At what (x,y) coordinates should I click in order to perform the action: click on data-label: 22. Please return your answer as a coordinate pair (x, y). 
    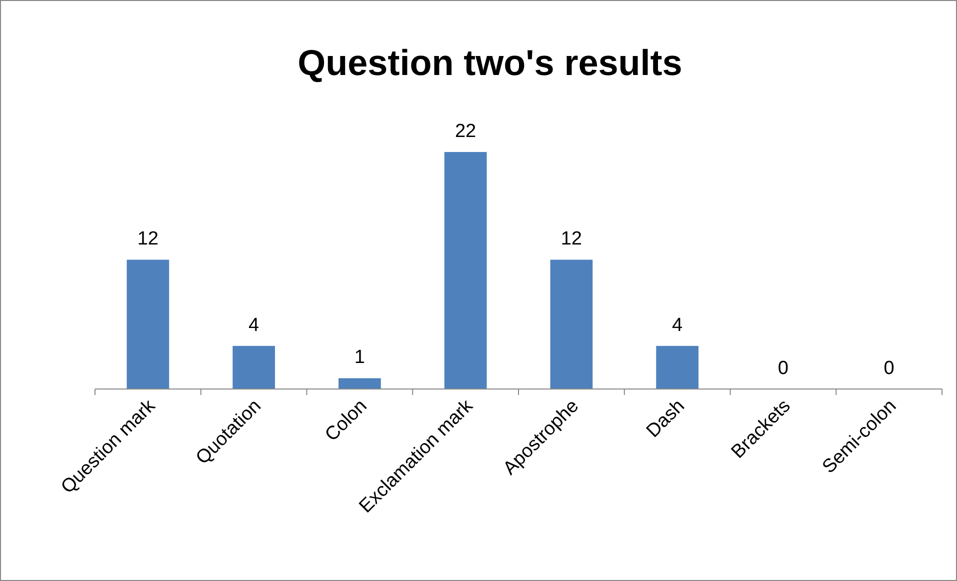
    Looking at the image, I should click on (465, 131).